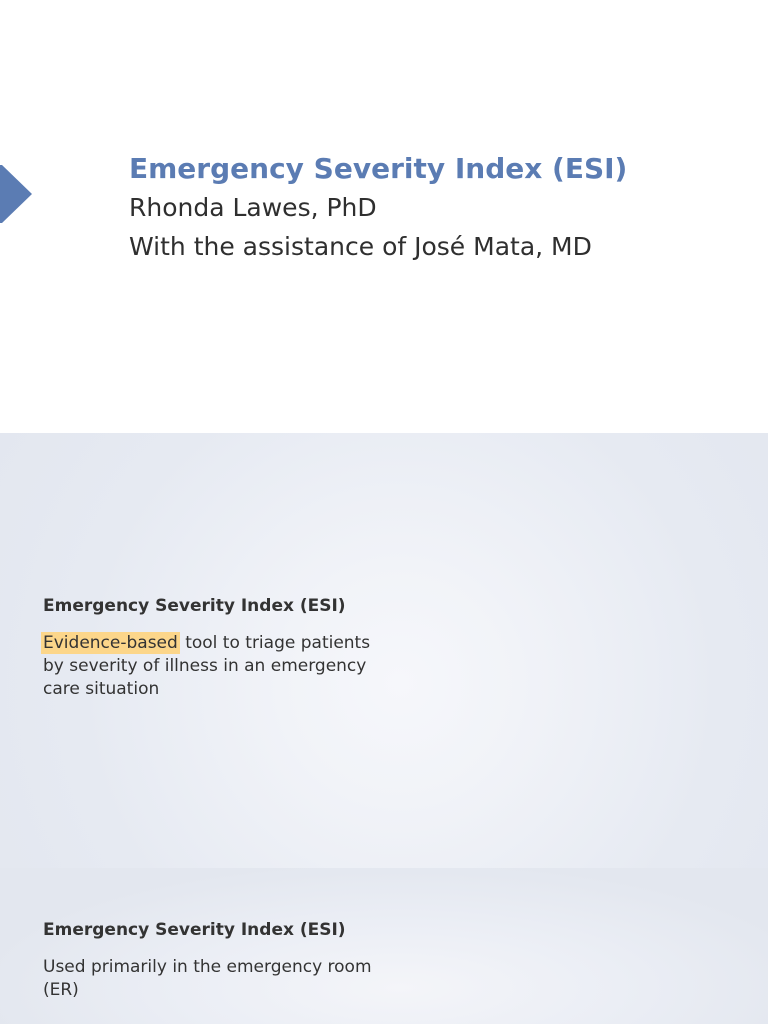 The width and height of the screenshot is (768, 1024). Describe the element at coordinates (360, 246) in the screenshot. I see `assistance-credit: With the assistance of José Mata, MD` at that location.